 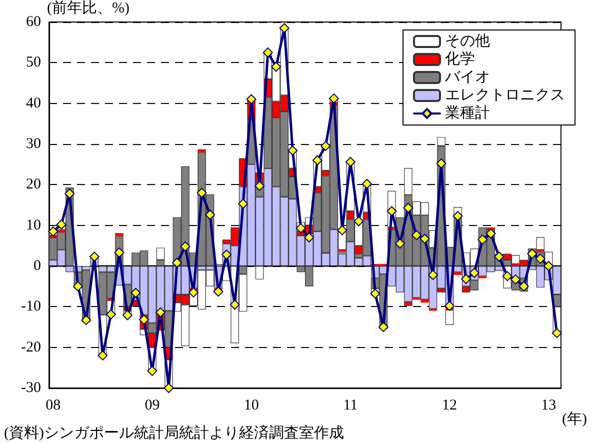 What do you see at coordinates (33, 144) in the screenshot?
I see `y-tick-label: 30` at bounding box center [33, 144].